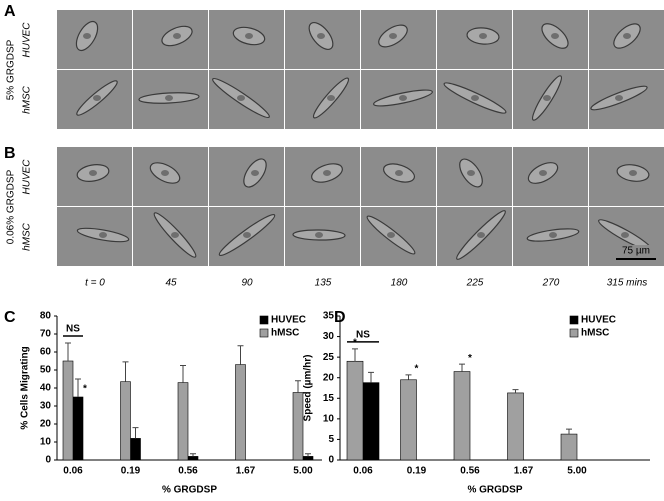 The image size is (664, 501). I want to click on y-tick-label: 70, so click(46, 334).